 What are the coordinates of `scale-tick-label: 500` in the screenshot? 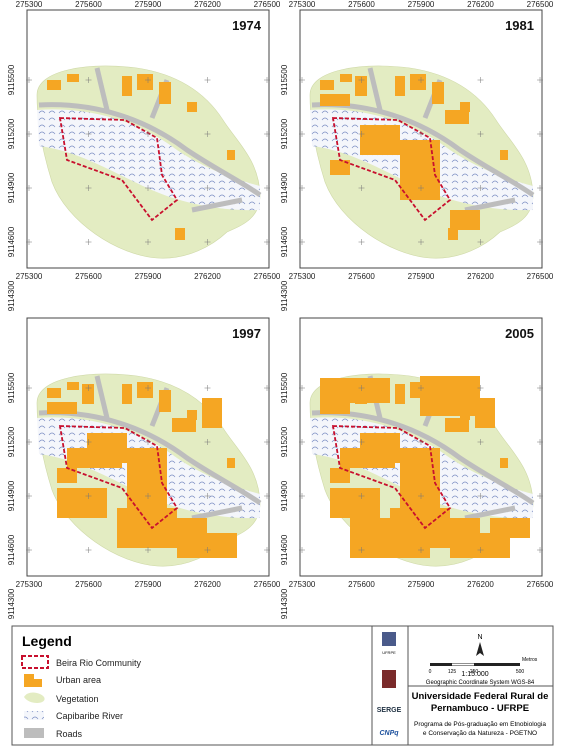 It's located at (520, 672).